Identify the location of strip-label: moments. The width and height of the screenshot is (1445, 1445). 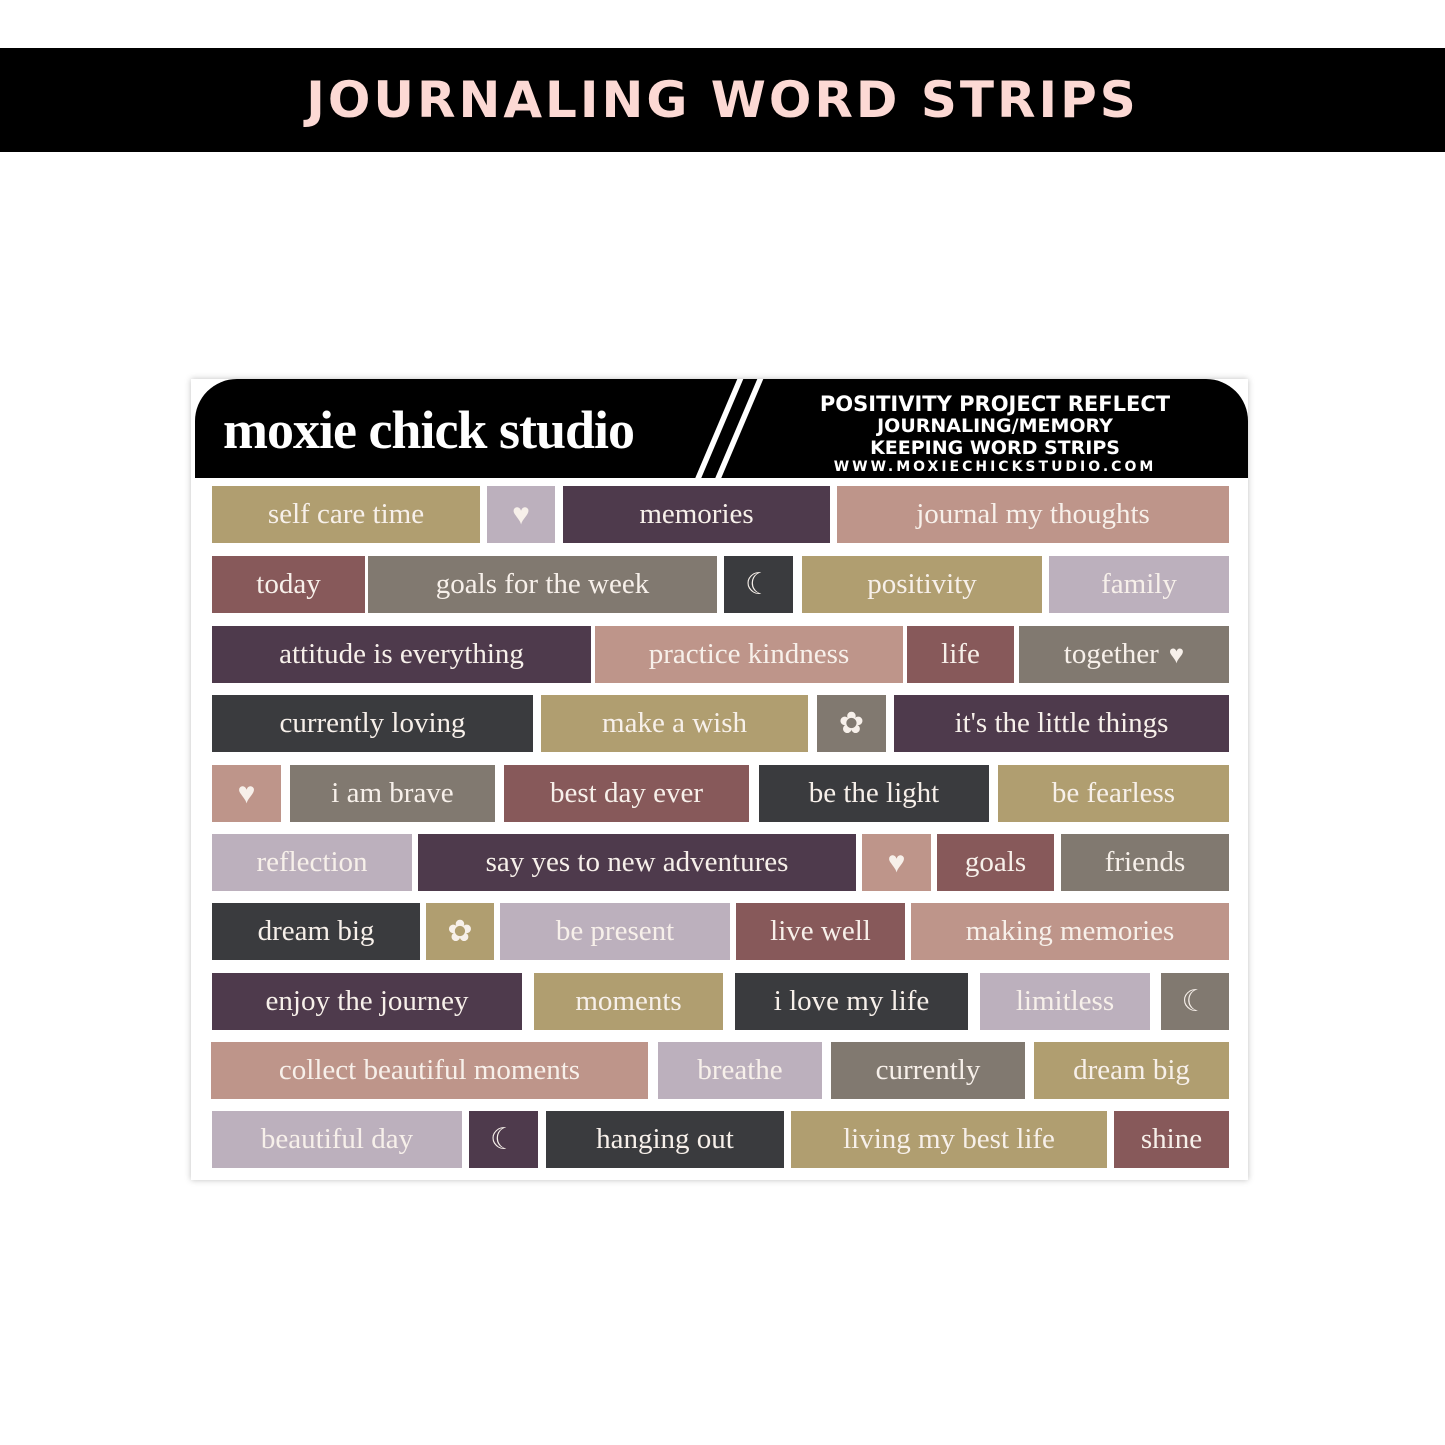
(628, 1001).